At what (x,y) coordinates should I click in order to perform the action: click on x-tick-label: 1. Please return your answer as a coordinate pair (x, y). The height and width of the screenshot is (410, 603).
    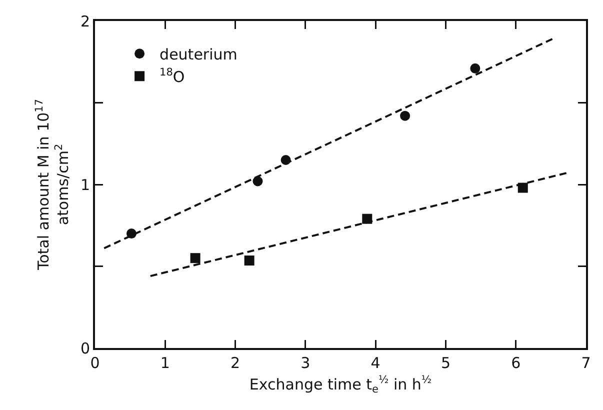
    Looking at the image, I should click on (165, 363).